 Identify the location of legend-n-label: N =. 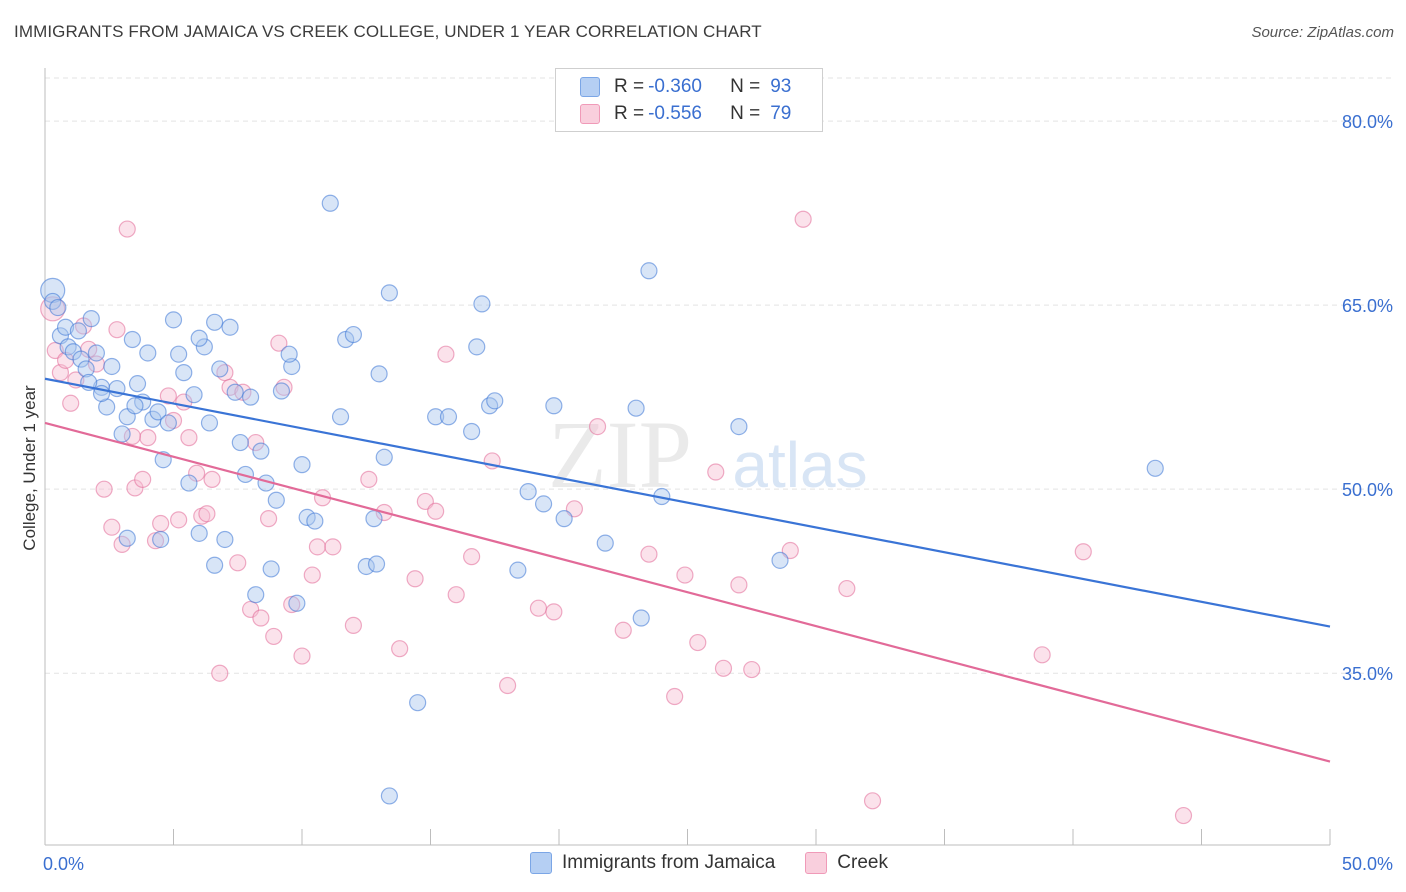
(745, 86).